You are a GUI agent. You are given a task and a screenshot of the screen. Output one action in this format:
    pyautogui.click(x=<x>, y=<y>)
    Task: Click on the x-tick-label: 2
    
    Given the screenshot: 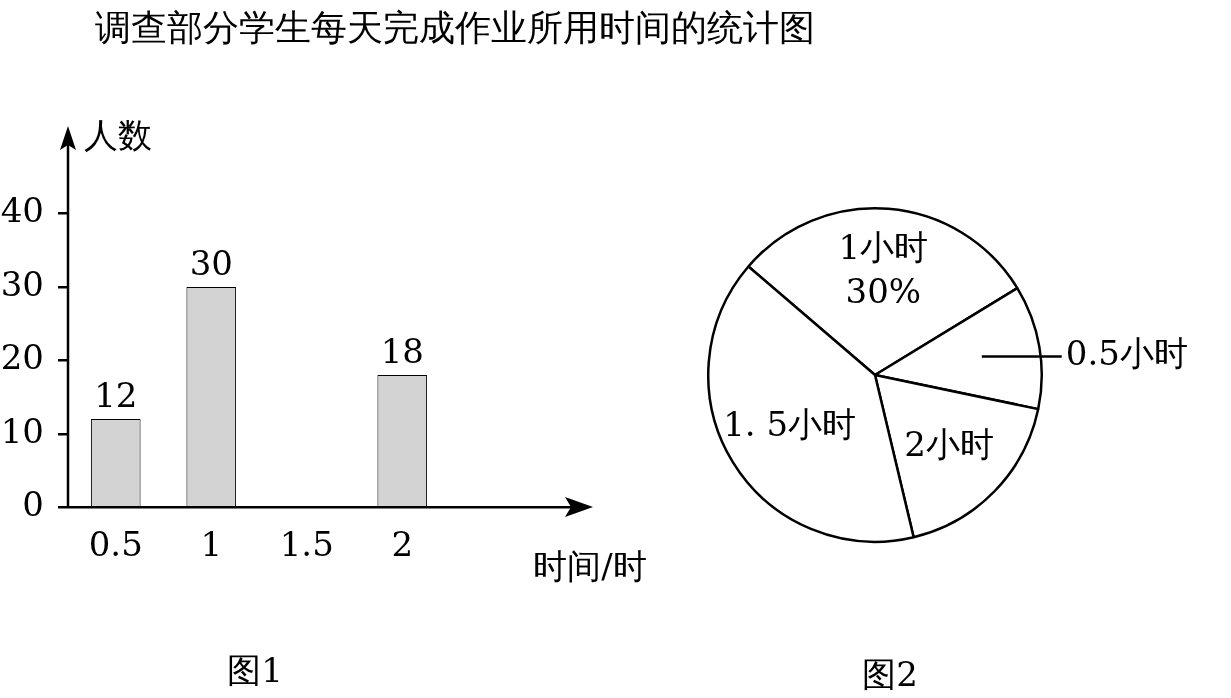 What is the action you would take?
    pyautogui.click(x=402, y=544)
    